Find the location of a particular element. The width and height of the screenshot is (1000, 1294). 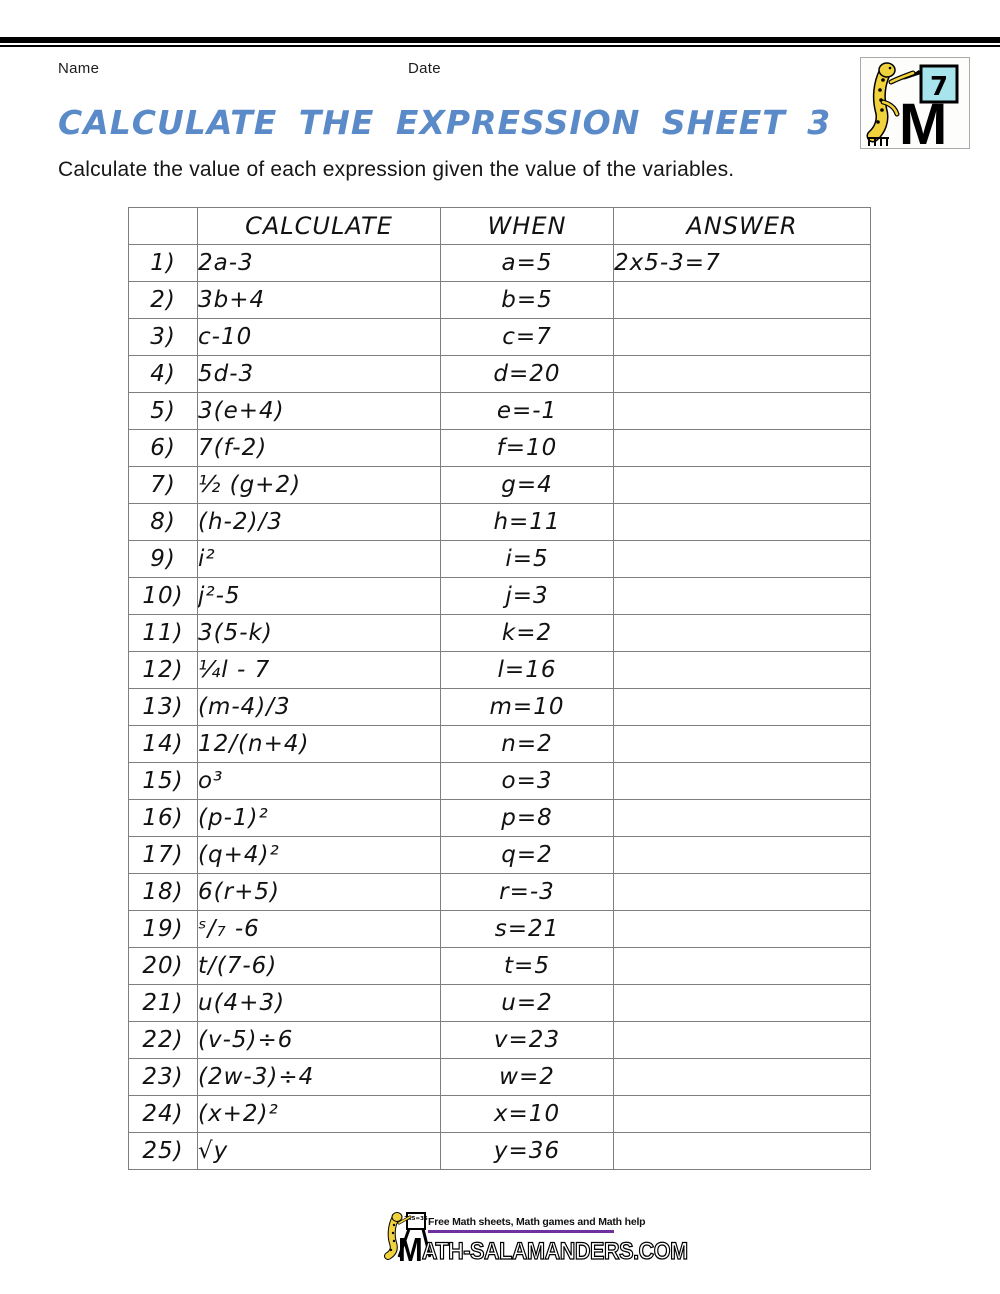

table-row: 25) √y y=36 is located at coordinates (499, 1151).